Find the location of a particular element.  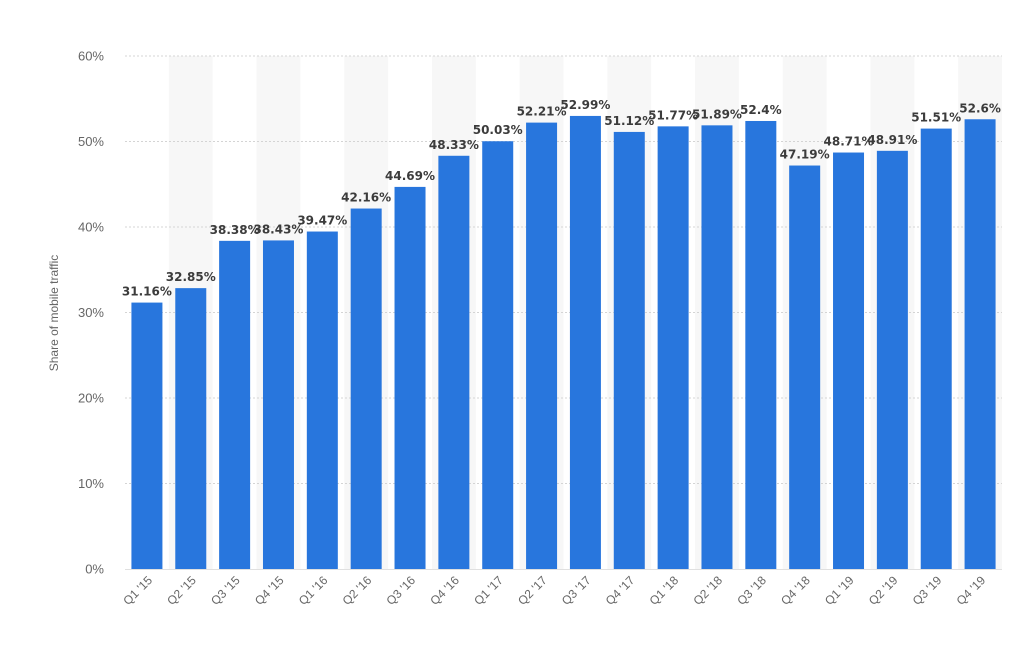

x-tick-label: Q3 '17 is located at coordinates (576, 590).